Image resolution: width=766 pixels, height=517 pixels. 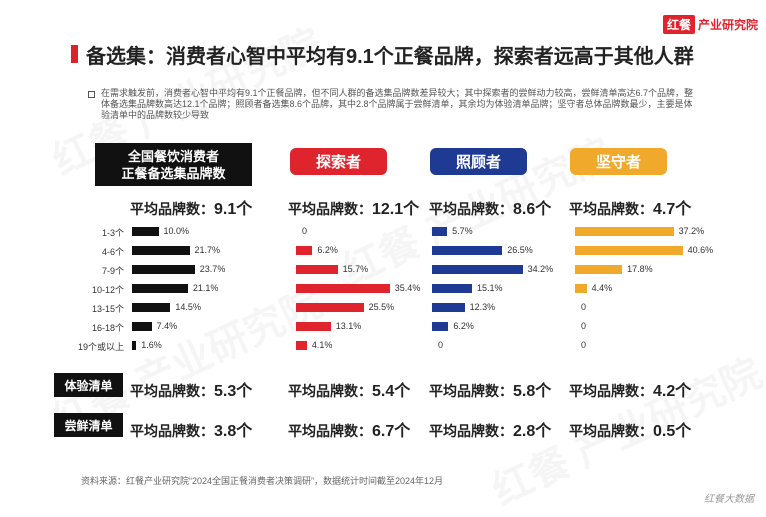 What do you see at coordinates (348, 326) in the screenshot?
I see `data-label: 13.1%` at bounding box center [348, 326].